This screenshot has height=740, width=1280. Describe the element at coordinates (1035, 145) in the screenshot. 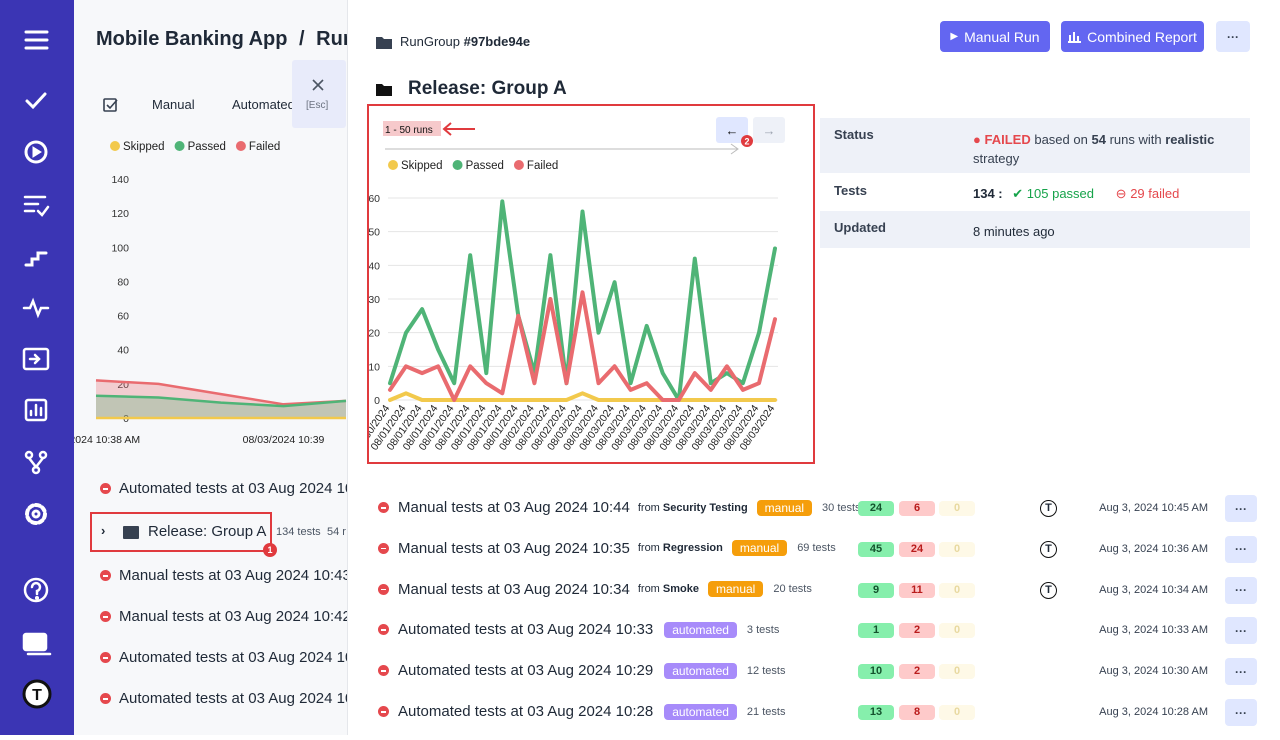

I see `status-row` at that location.